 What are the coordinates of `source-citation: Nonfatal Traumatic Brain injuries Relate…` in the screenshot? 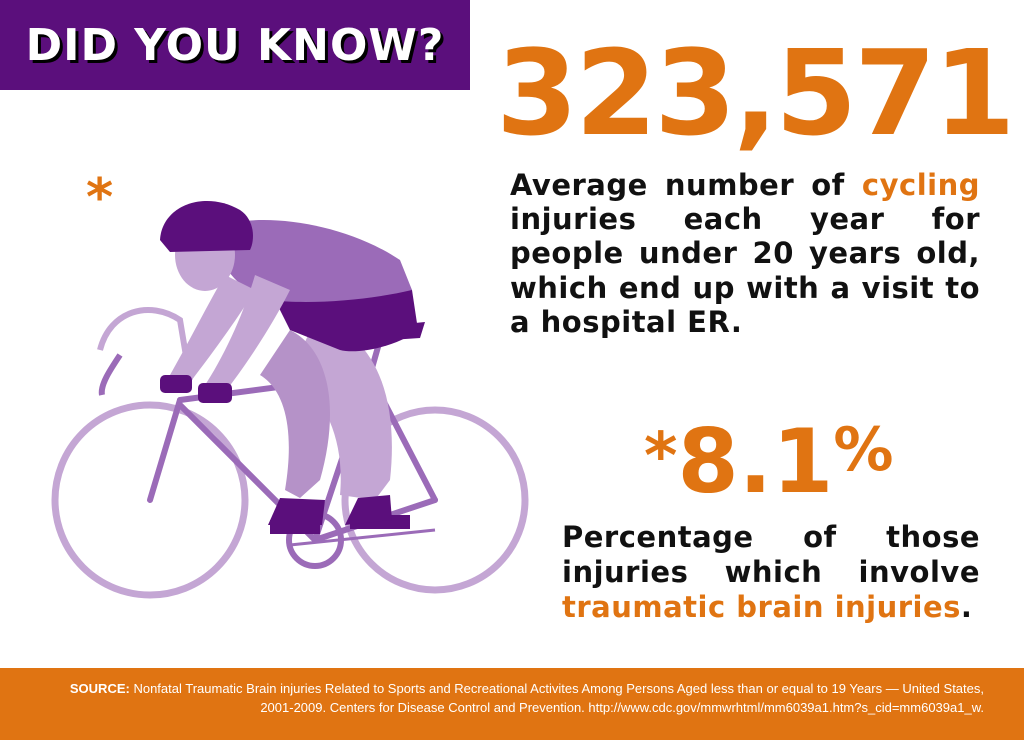 It's located at (556, 698).